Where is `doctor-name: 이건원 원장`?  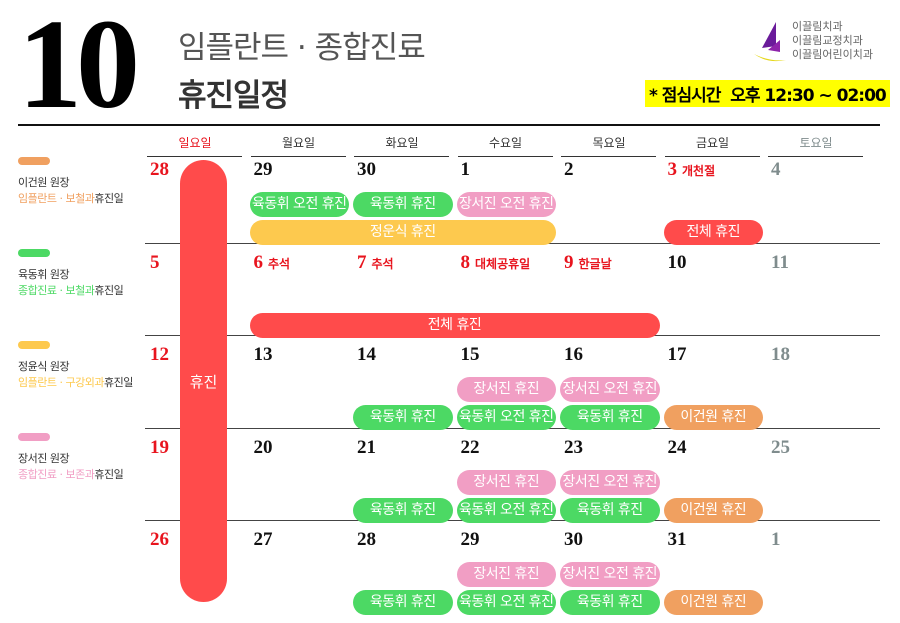 doctor-name: 이건원 원장 is located at coordinates (44, 182).